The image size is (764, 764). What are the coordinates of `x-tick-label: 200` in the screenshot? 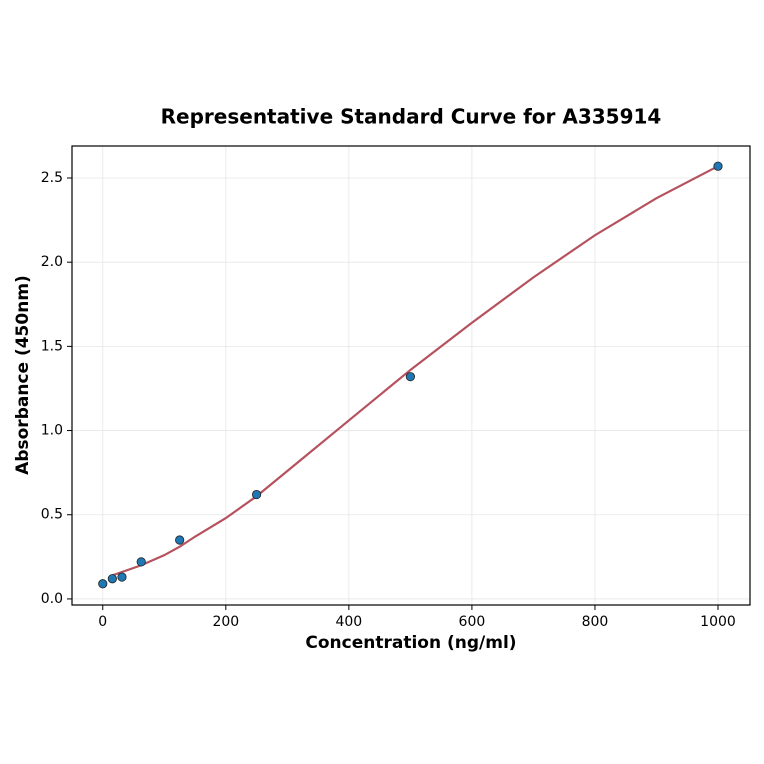 It's located at (225, 622).